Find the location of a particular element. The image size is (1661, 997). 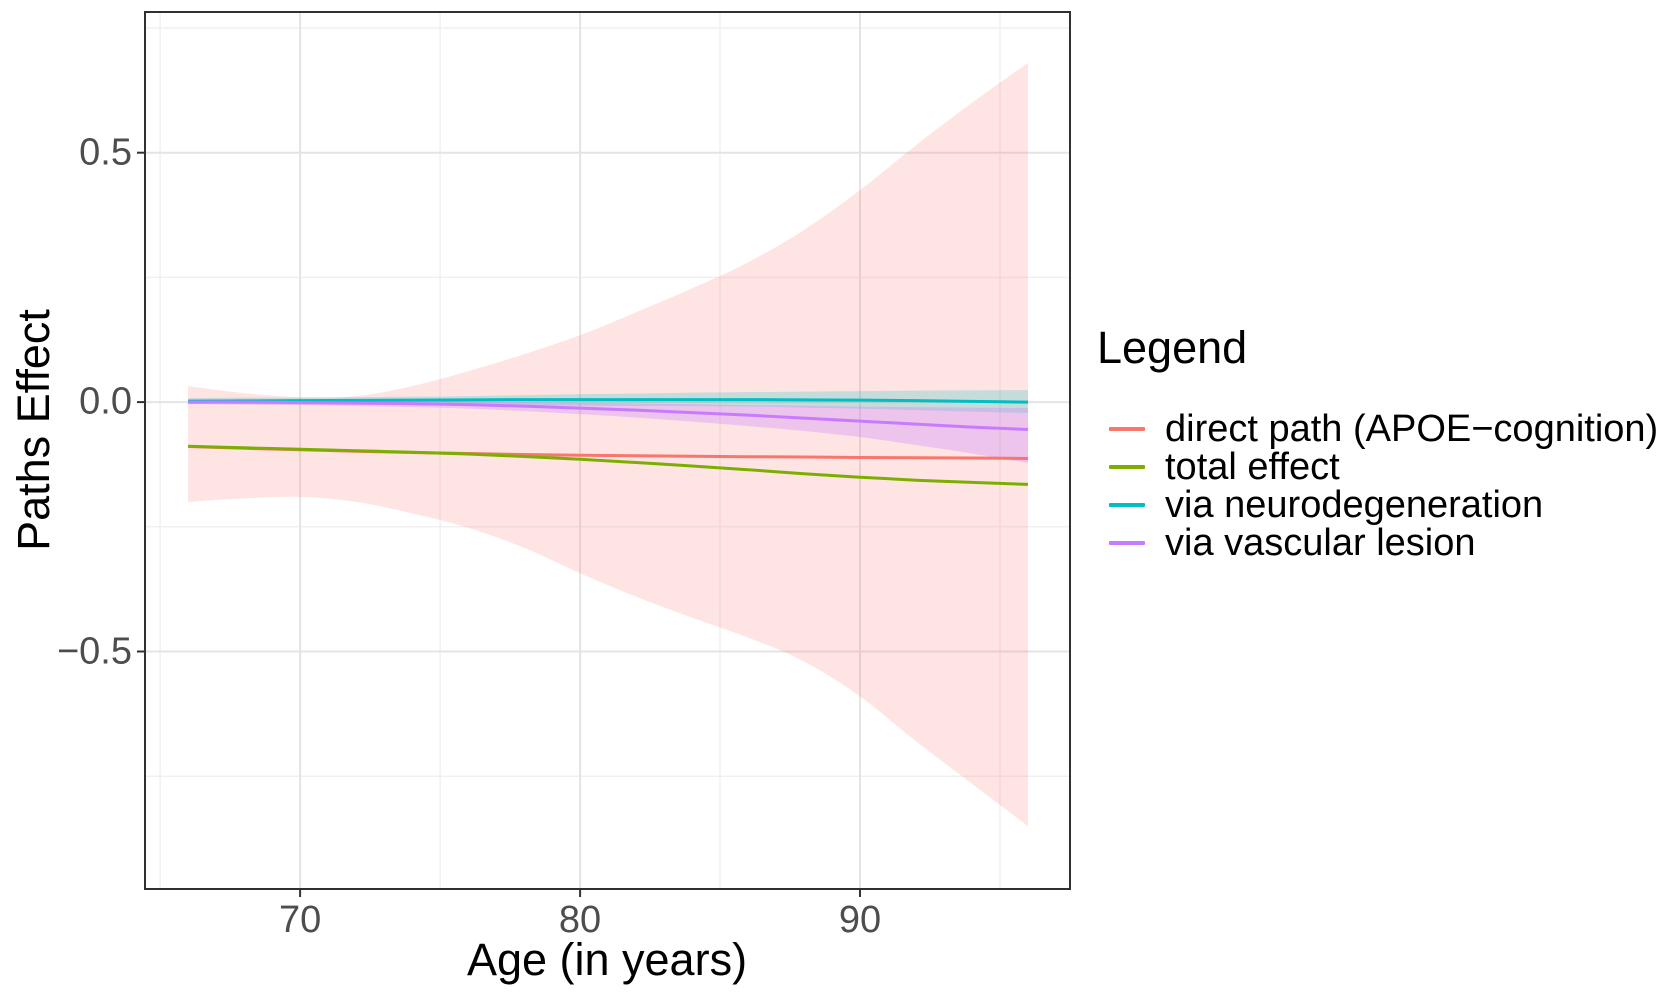

legend-label: total effect is located at coordinates (1252, 467).